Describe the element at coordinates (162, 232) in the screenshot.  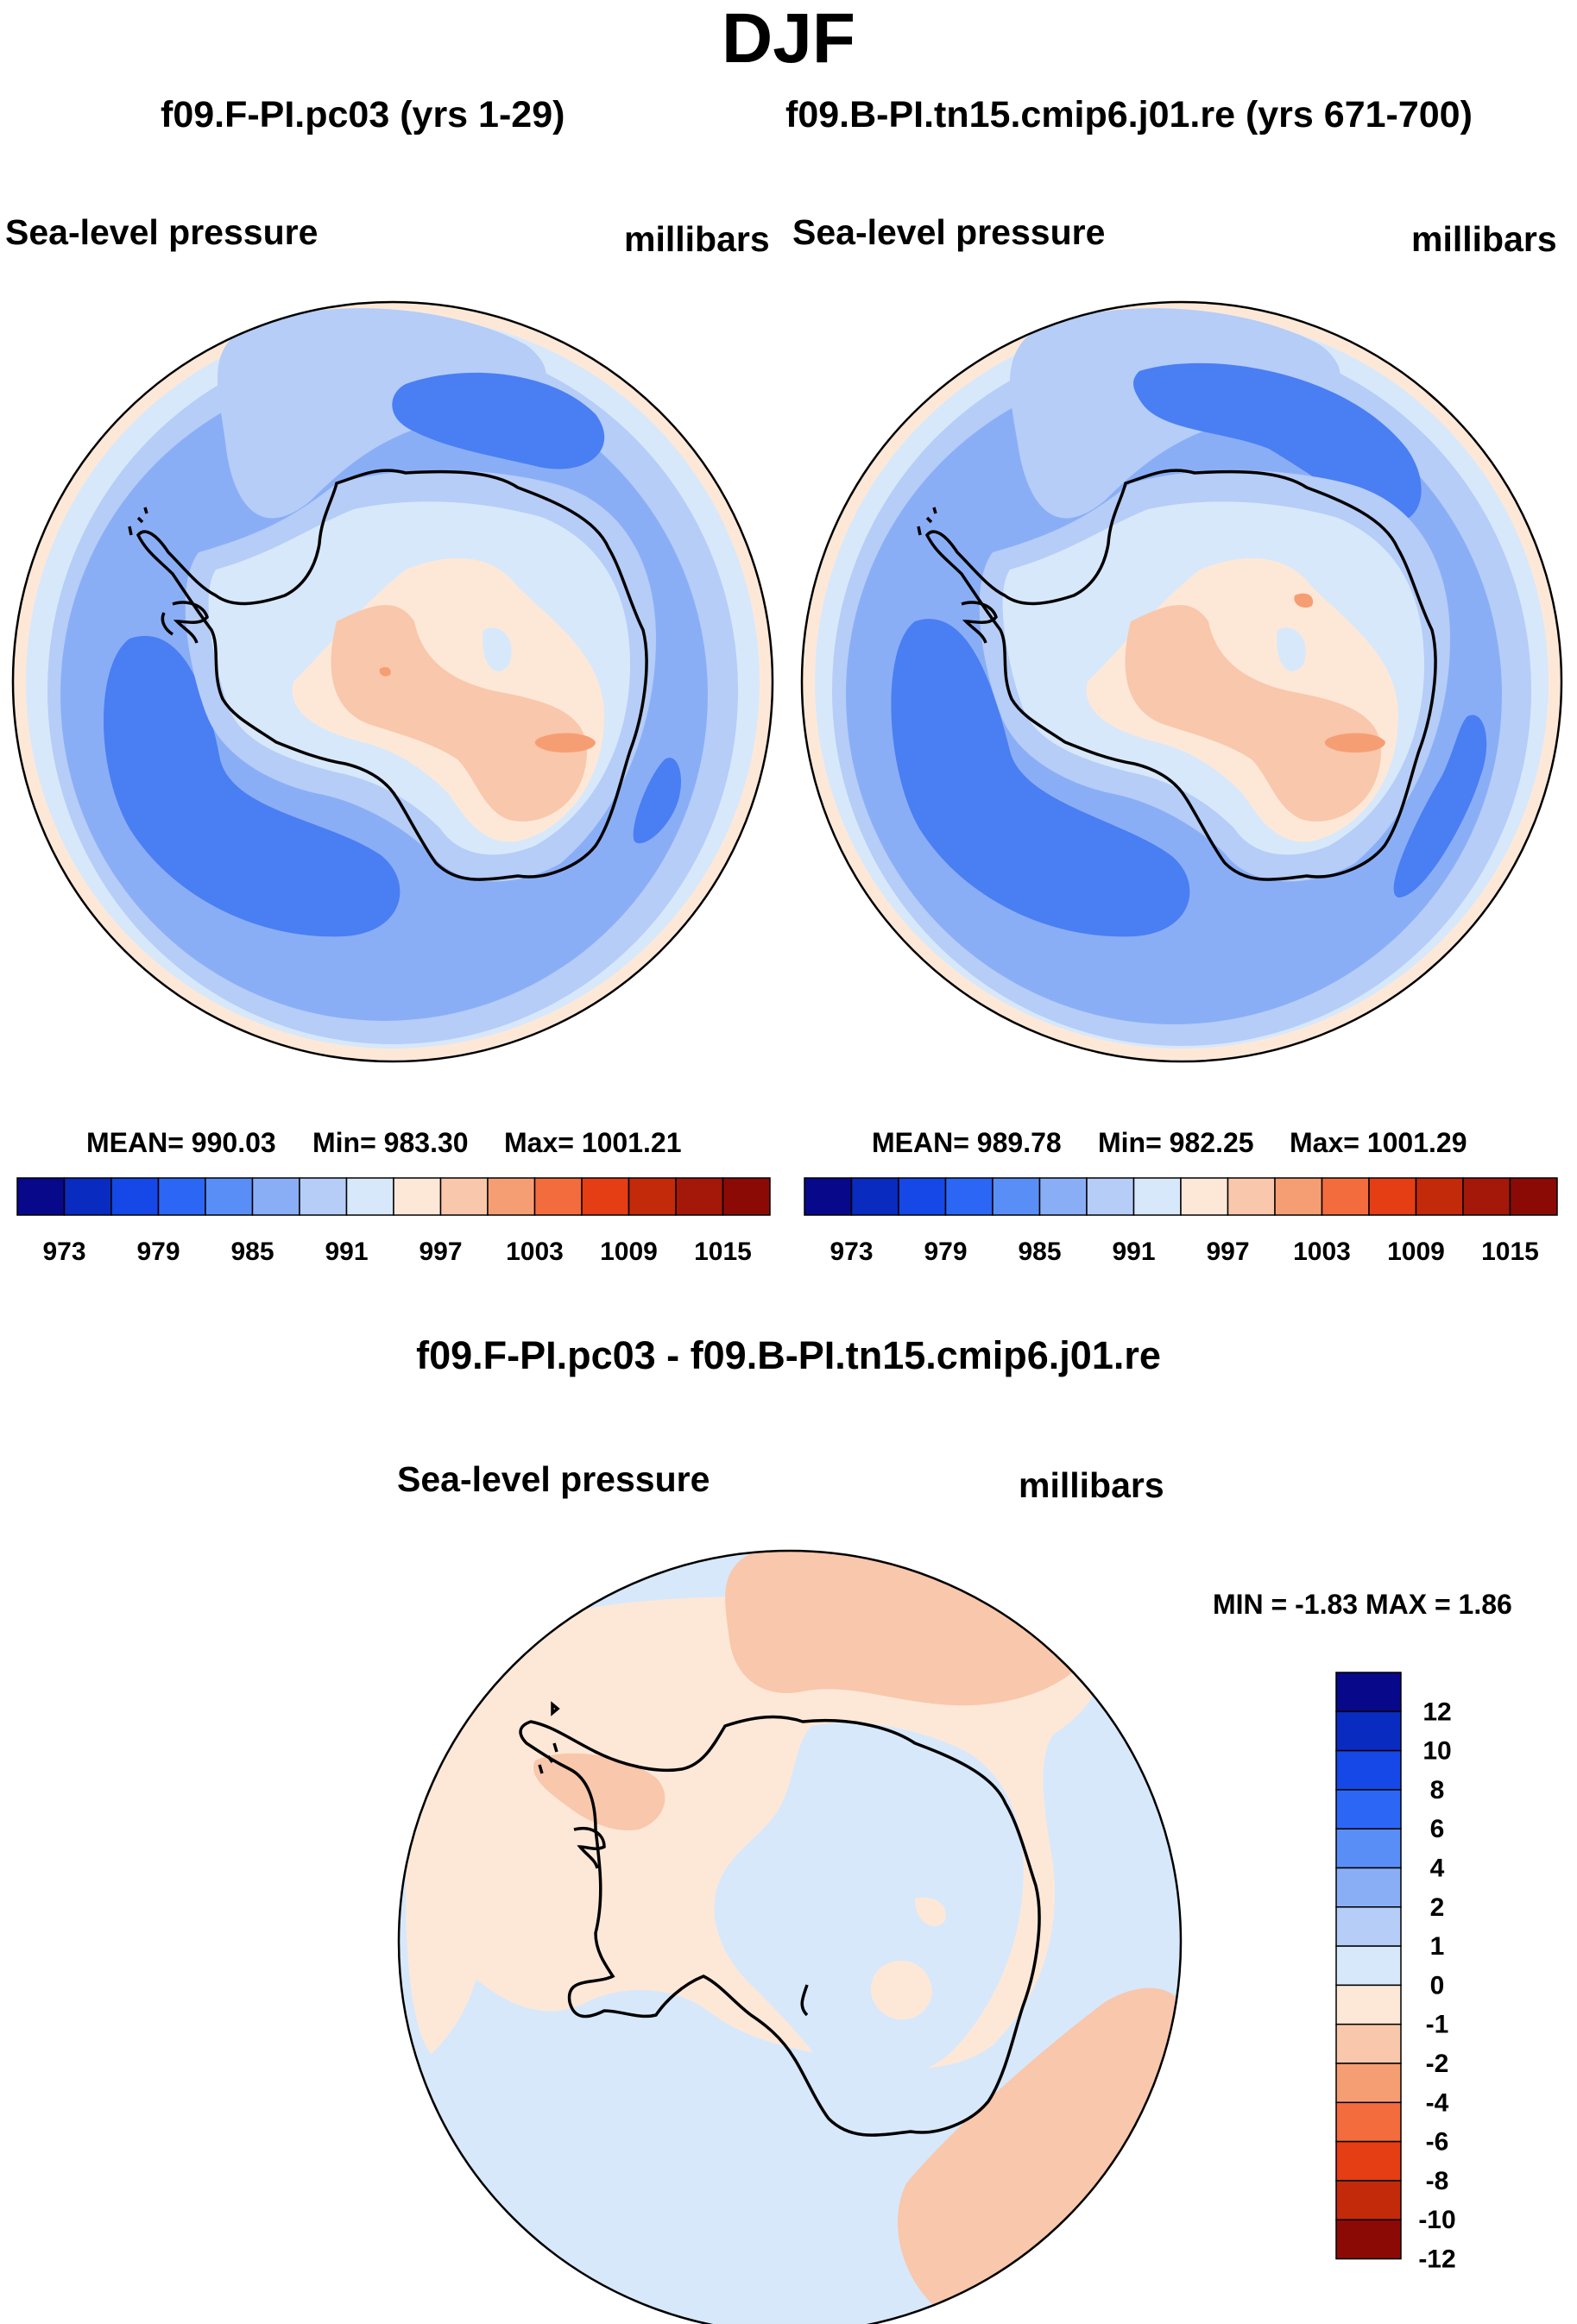
I see `left-field-label: Sea-level pressure` at that location.